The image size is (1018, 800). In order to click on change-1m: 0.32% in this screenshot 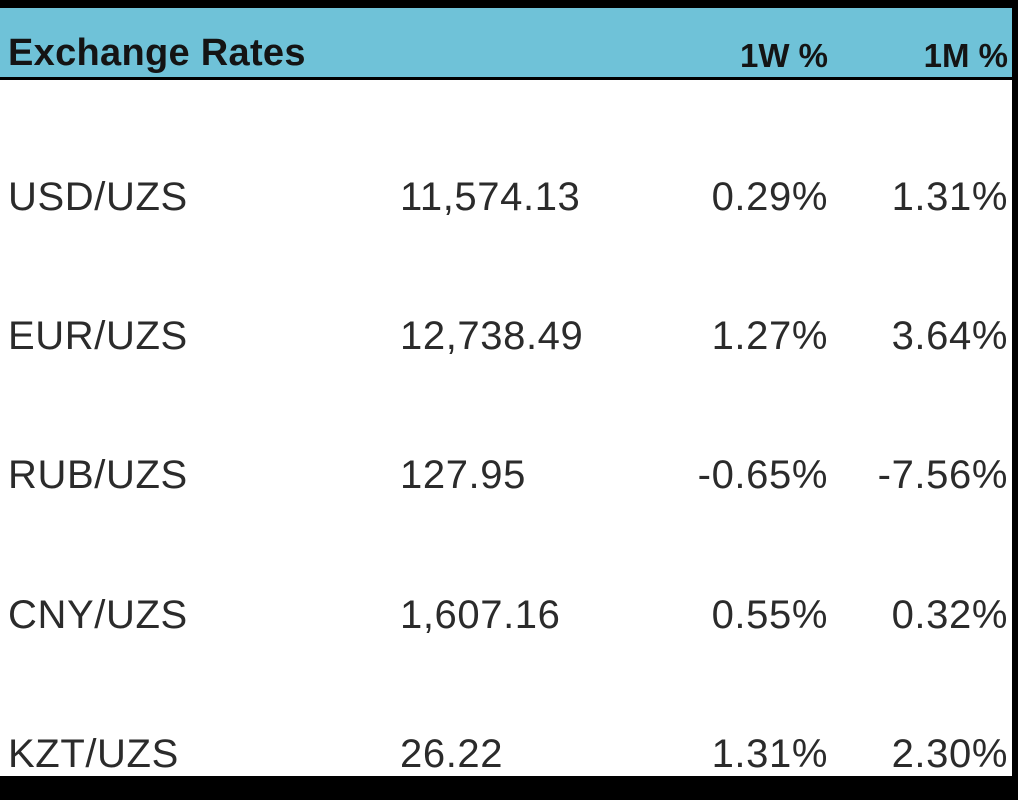, I will do `click(949, 614)`.